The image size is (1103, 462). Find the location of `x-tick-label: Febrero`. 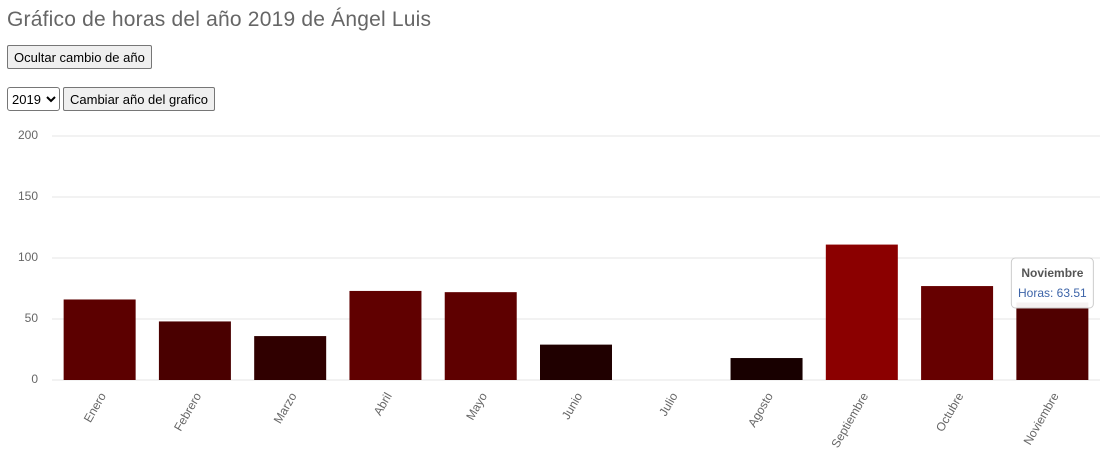

x-tick-label: Febrero is located at coordinates (187, 412).